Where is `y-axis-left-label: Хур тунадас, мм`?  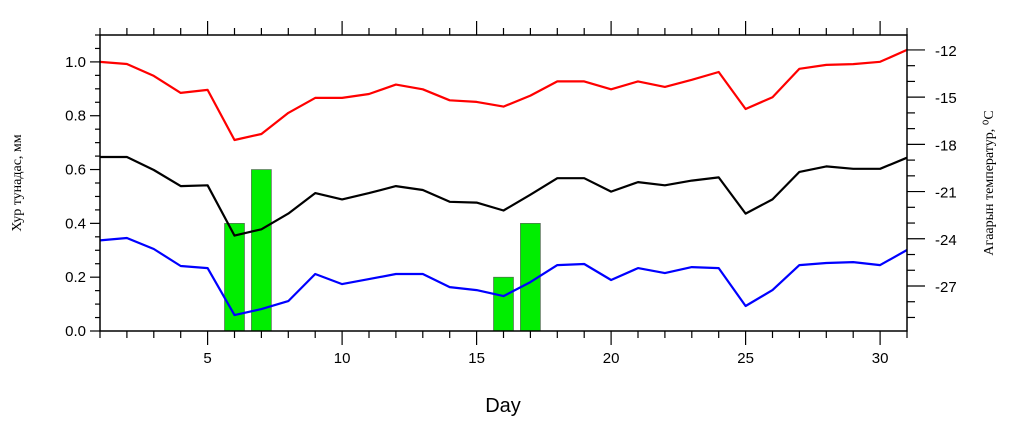 y-axis-left-label: Хур тунадас, мм is located at coordinates (17, 182).